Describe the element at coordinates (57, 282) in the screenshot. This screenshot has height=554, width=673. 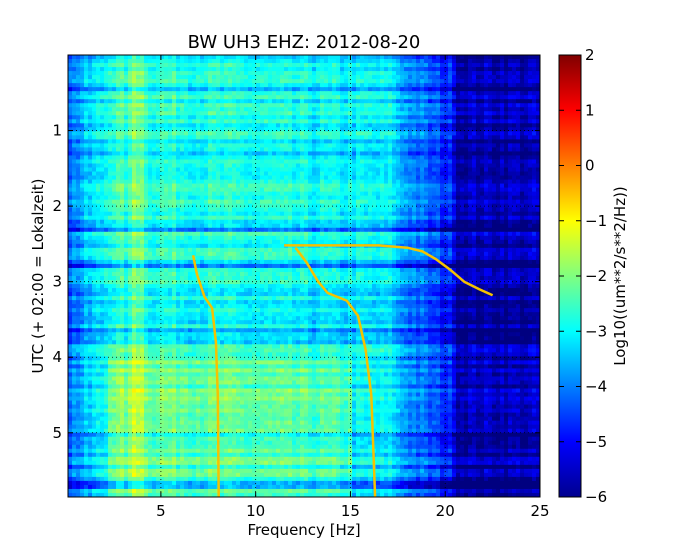
I see `y-tick-label: 3` at that location.